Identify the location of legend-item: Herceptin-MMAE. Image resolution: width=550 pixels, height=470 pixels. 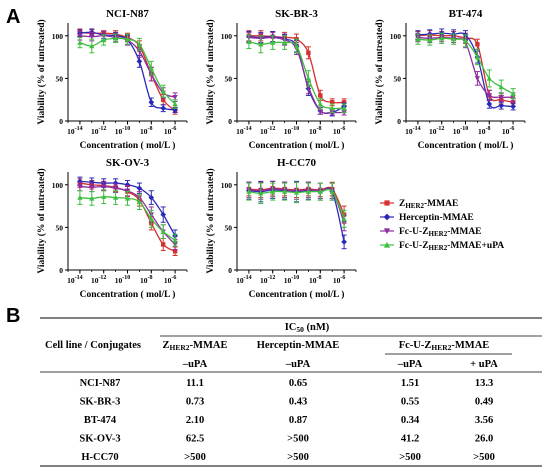
(427, 218).